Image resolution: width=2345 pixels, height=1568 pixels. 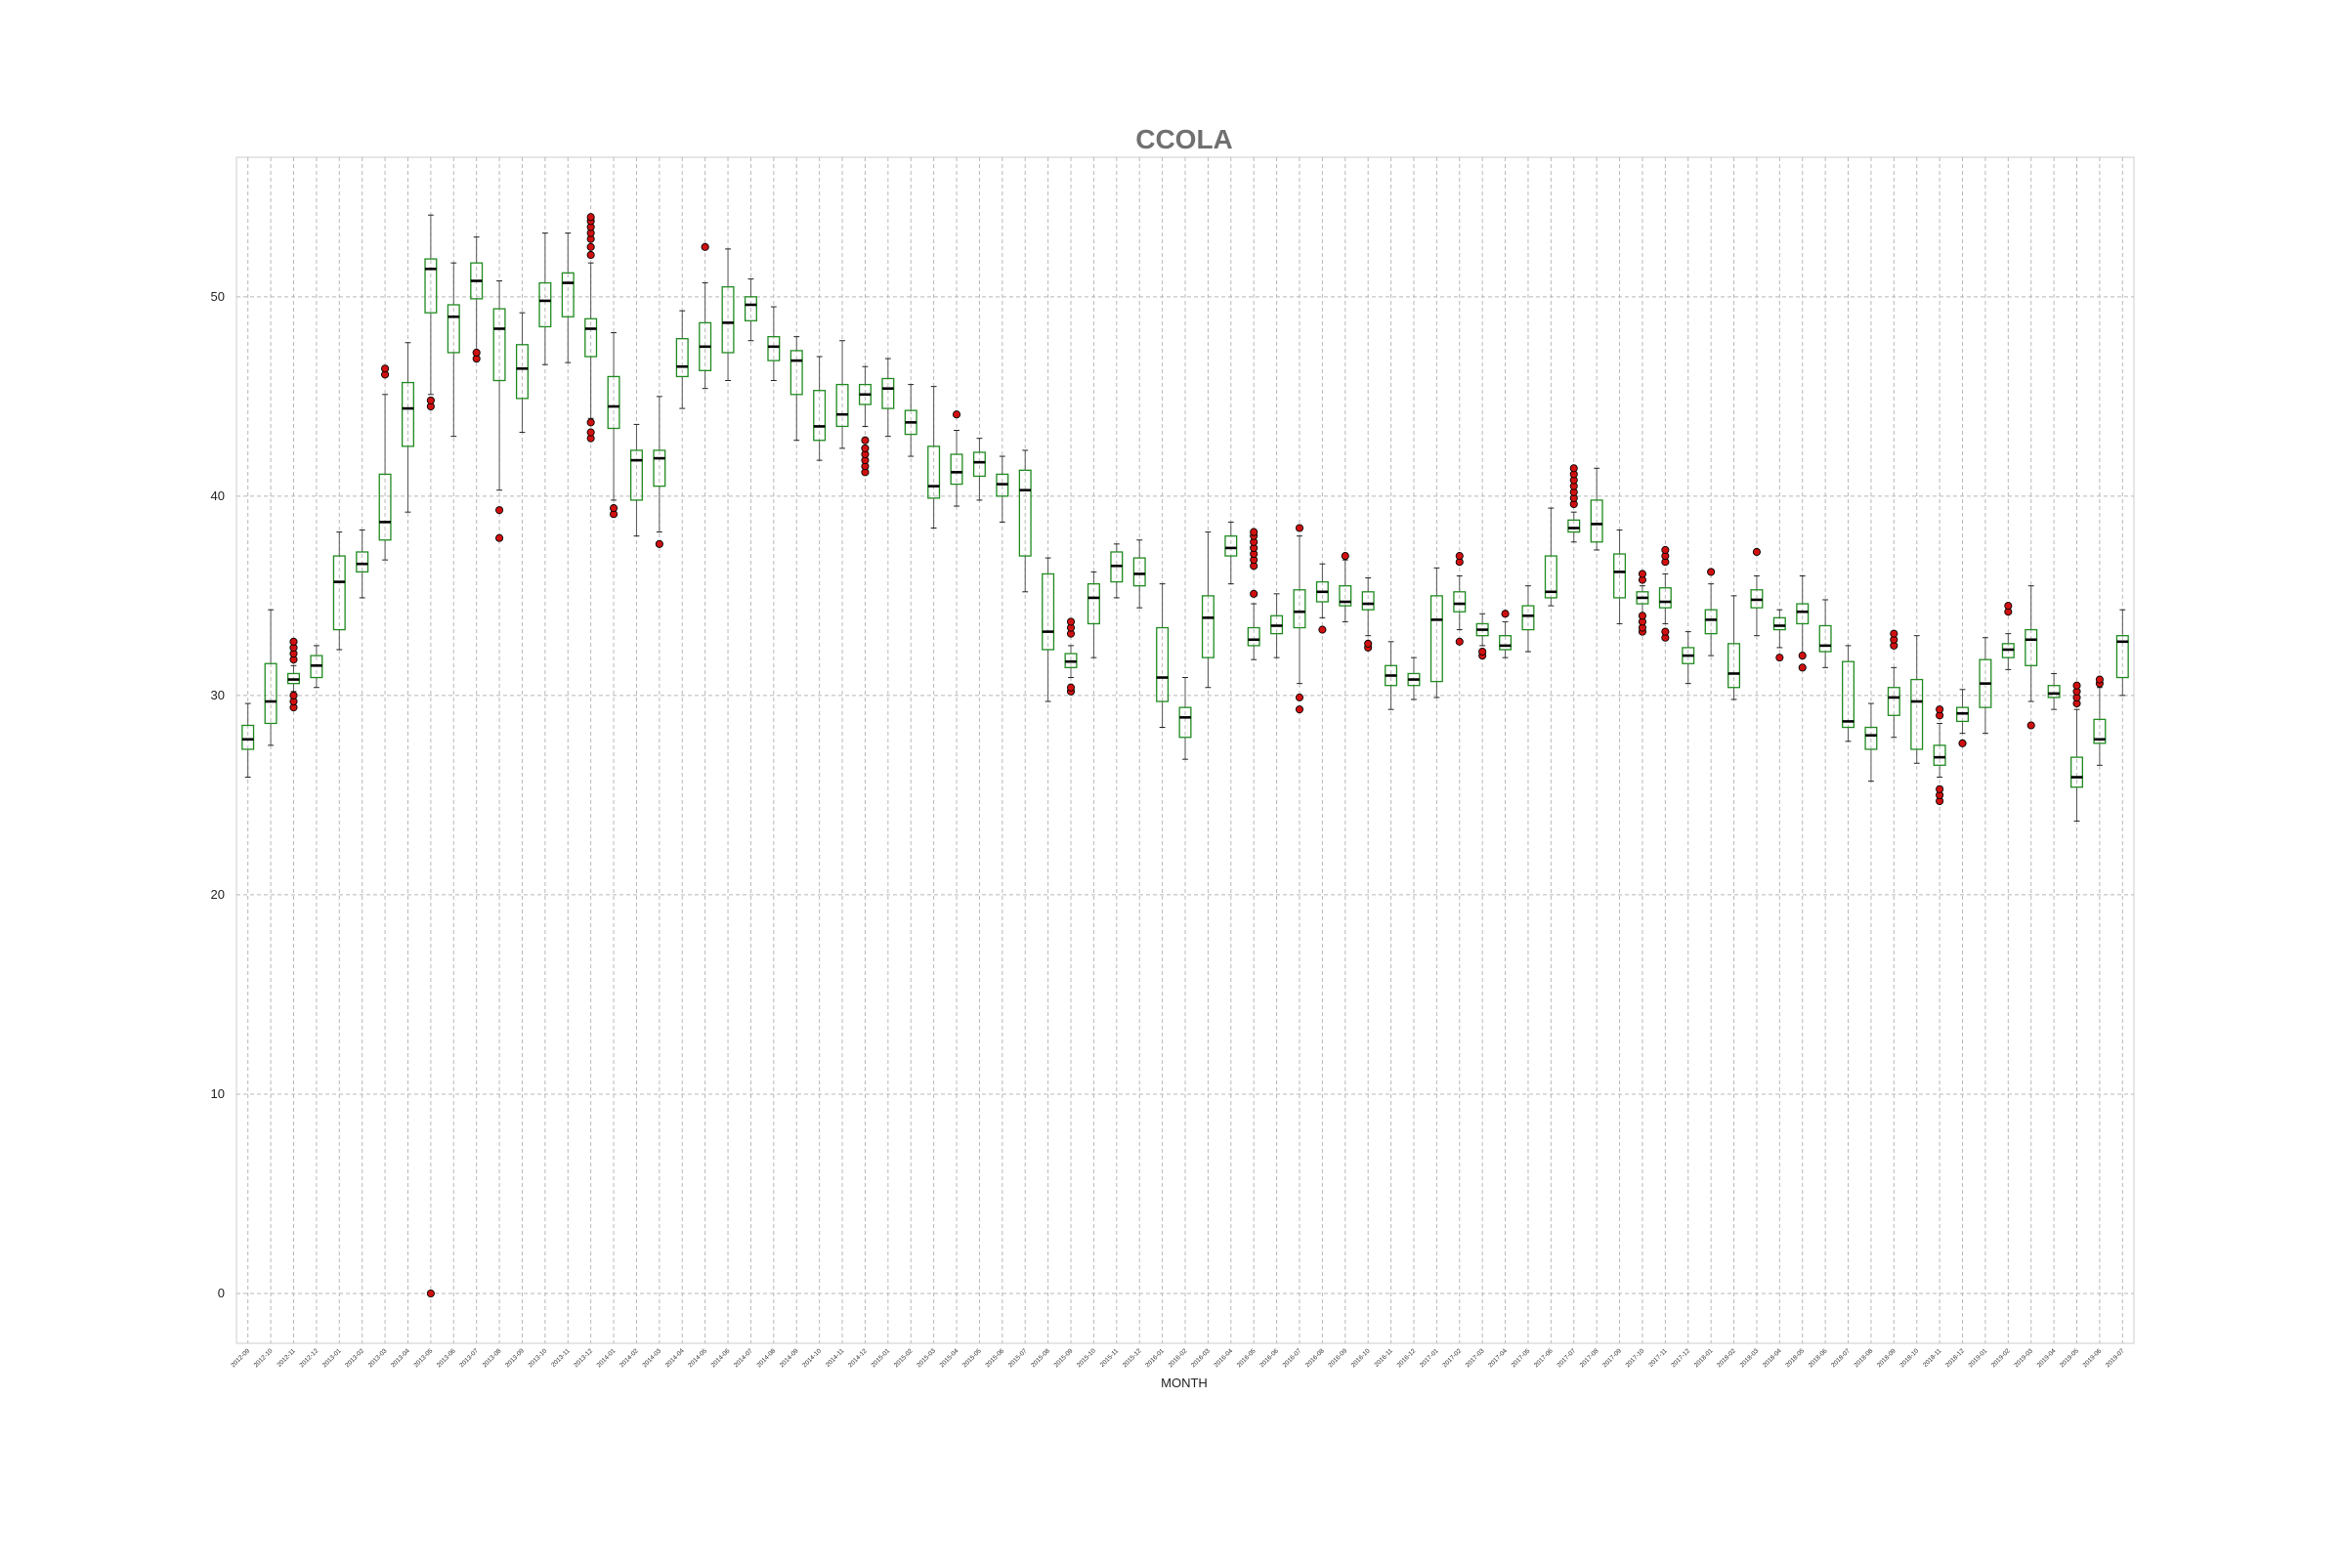 I want to click on y-tick-label: 0, so click(x=221, y=1293).